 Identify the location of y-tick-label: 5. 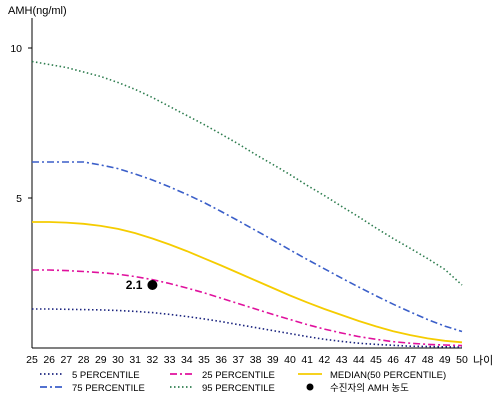
(19, 199).